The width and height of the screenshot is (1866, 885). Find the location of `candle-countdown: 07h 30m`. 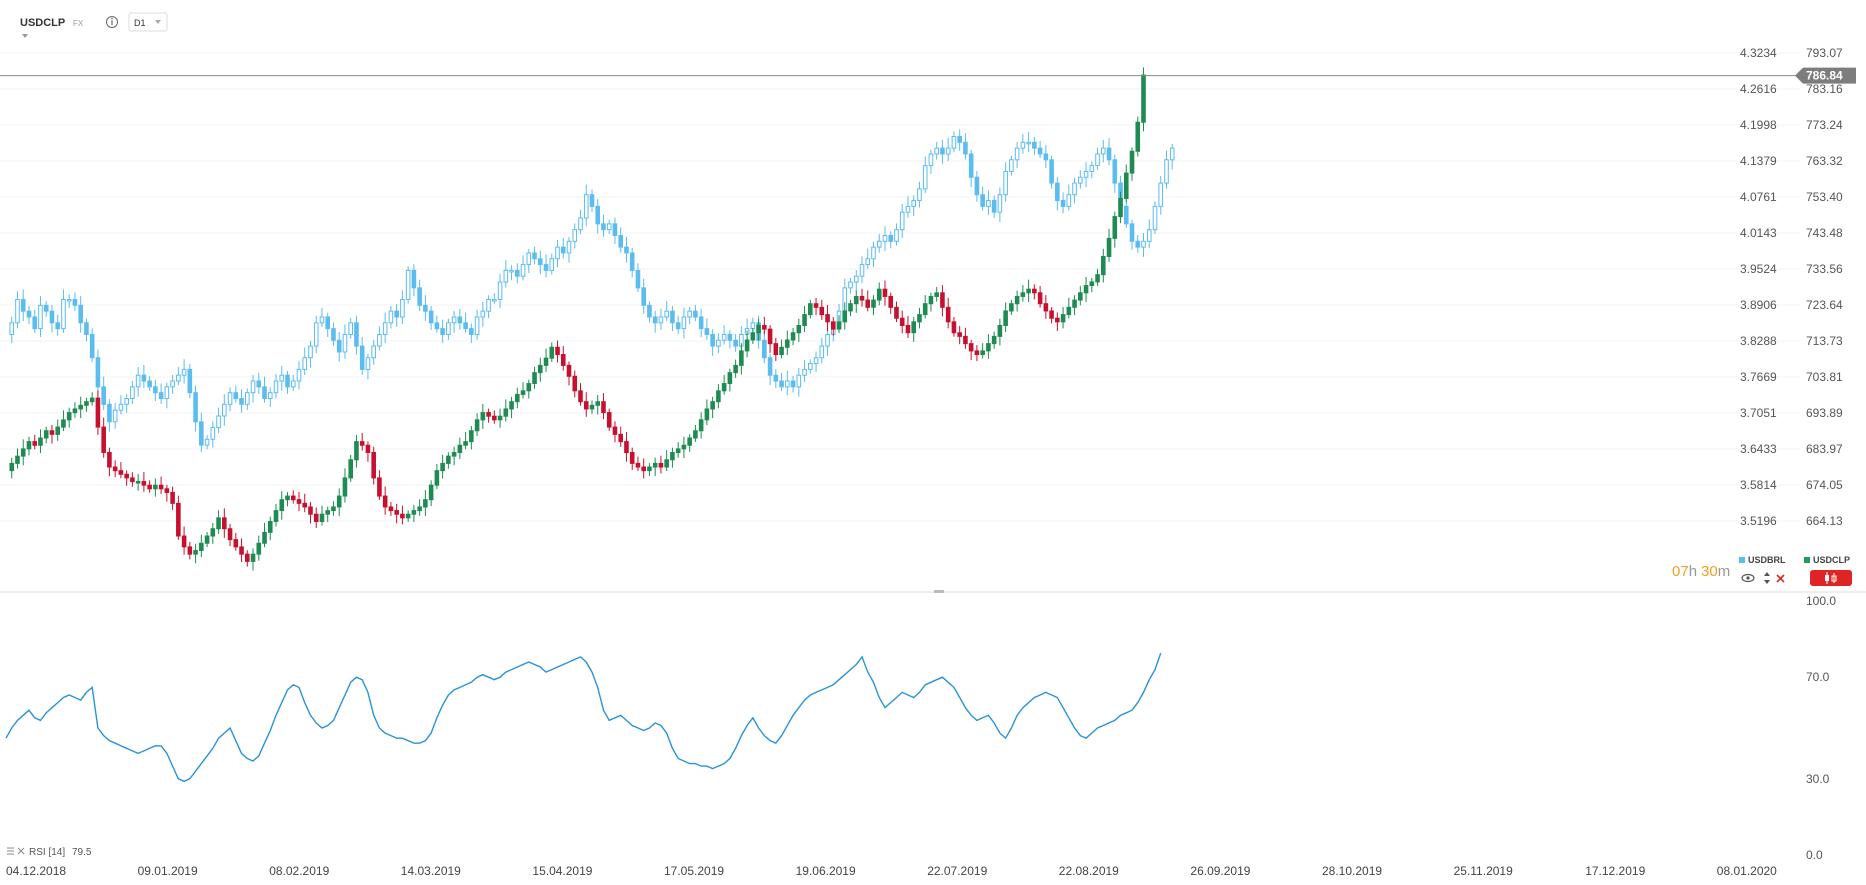

candle-countdown: 07h 30m is located at coordinates (1701, 571).